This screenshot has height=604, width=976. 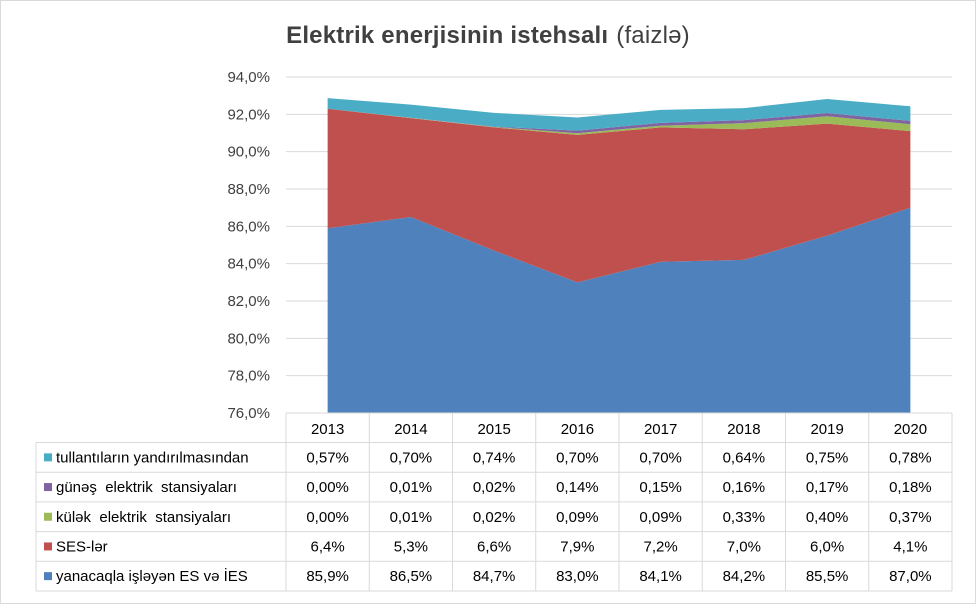 What do you see at coordinates (743, 429) in the screenshot?
I see `x-category-label: 2018` at bounding box center [743, 429].